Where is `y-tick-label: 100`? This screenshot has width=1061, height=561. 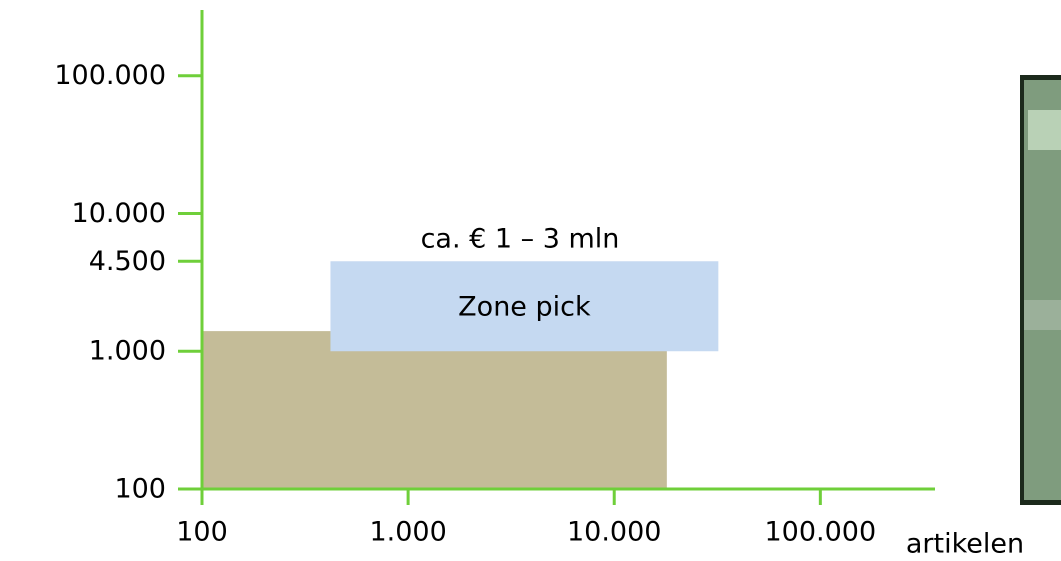 y-tick-label: 100 is located at coordinates (140, 489).